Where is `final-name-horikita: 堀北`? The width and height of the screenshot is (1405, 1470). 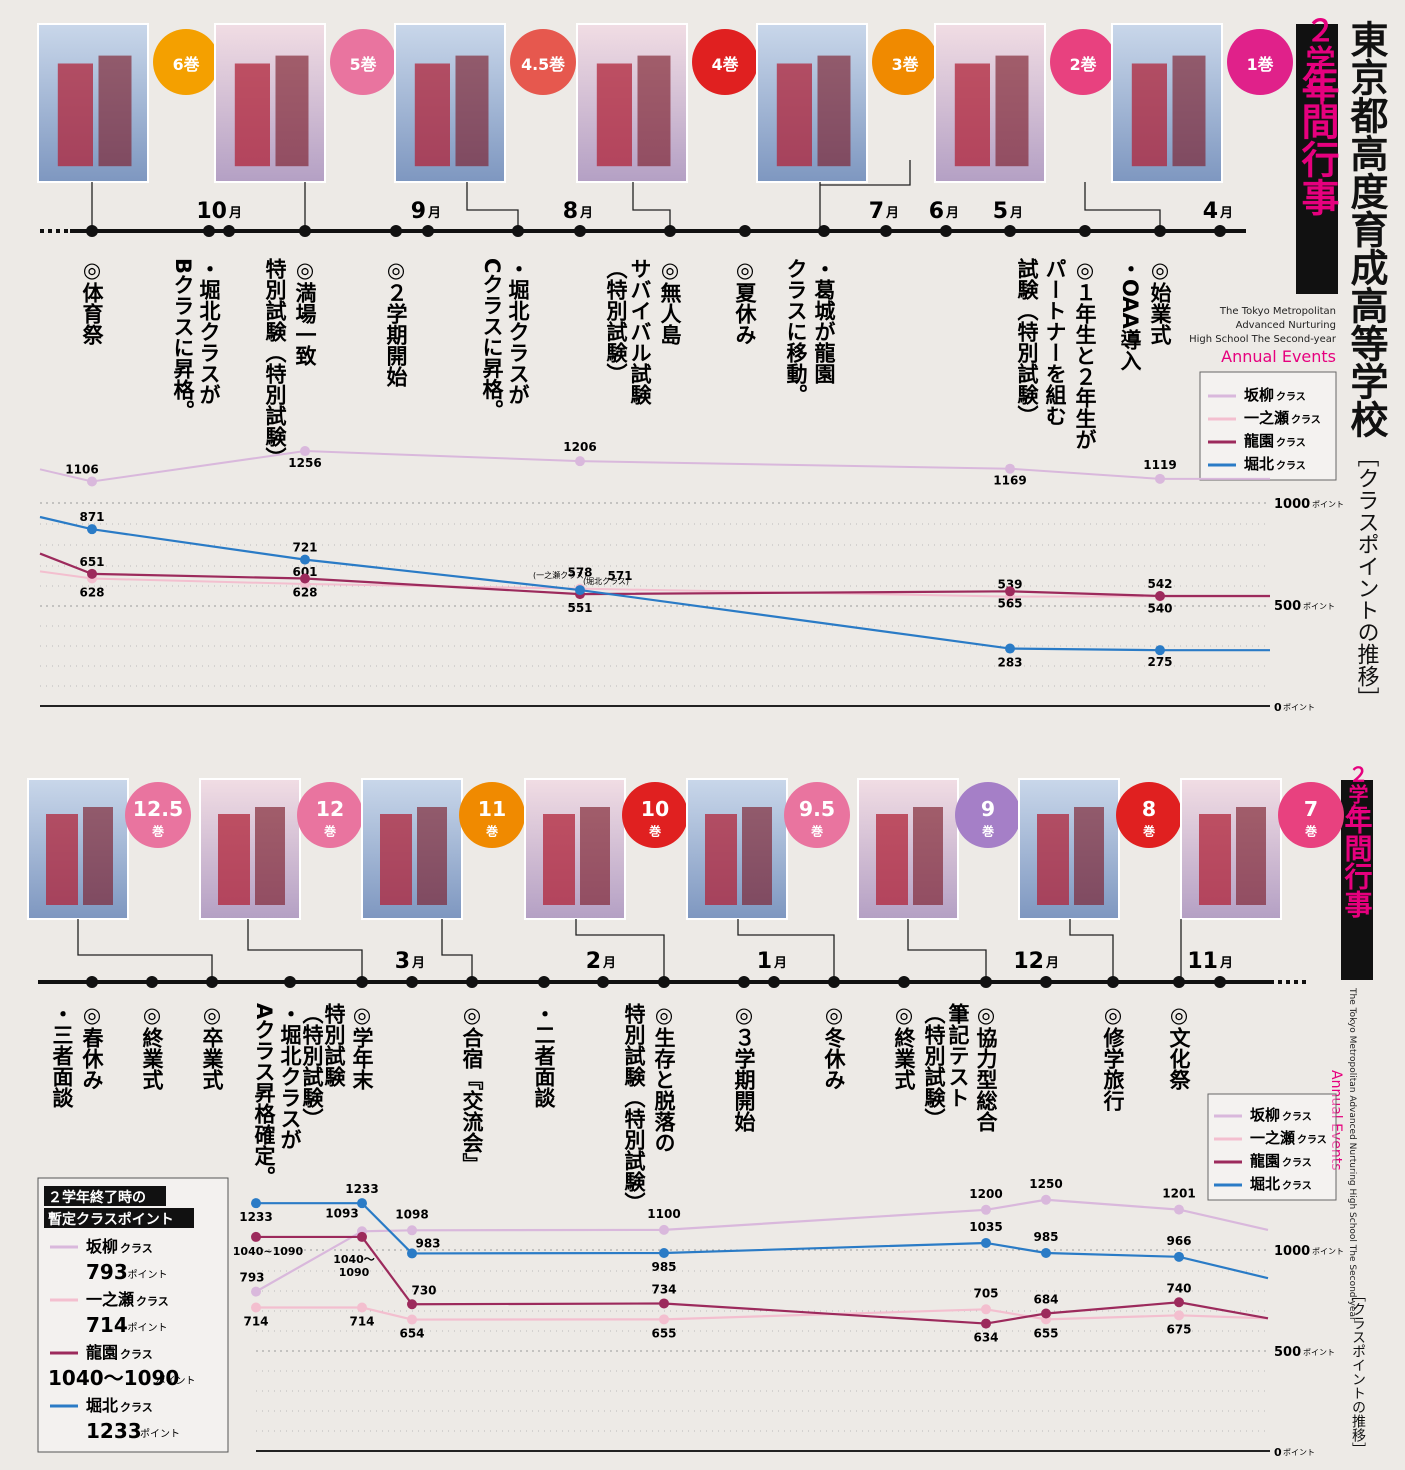
final-name-horikita: 堀北 is located at coordinates (102, 1405).